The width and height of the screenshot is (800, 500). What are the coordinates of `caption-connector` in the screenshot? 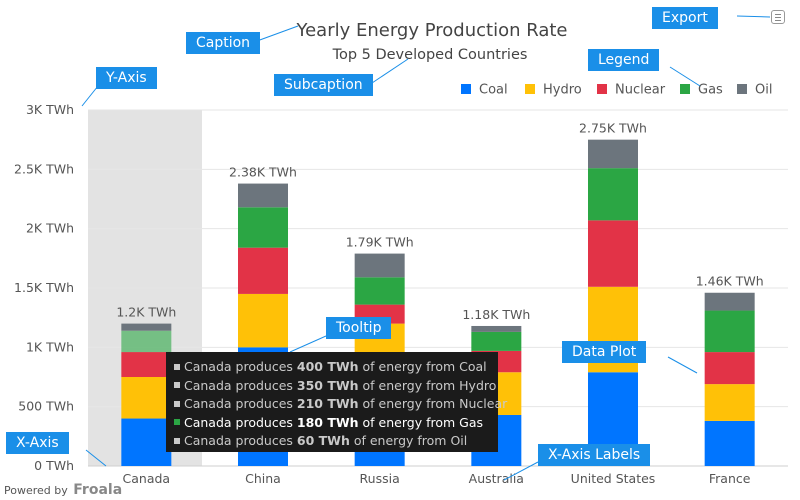 It's located at (277, 33).